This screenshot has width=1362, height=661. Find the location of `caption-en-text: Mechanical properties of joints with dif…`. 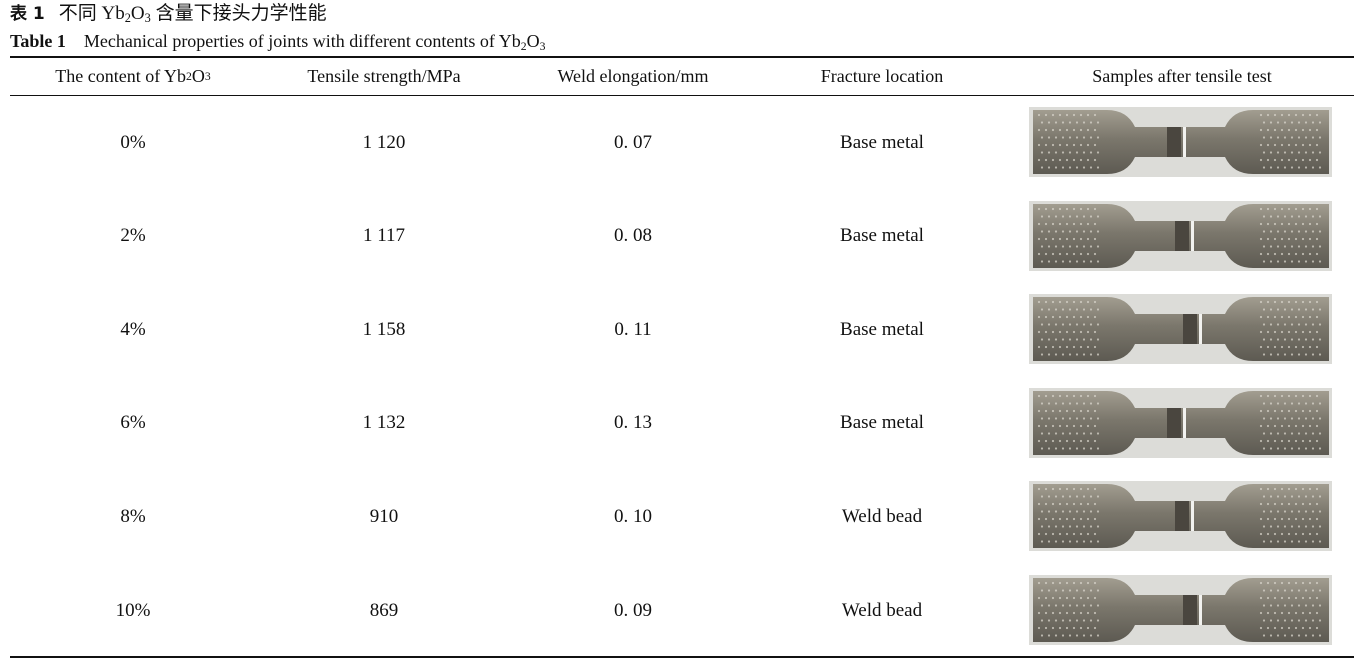

caption-en-text: Mechanical properties of joints with dif… is located at coordinates (314, 42).